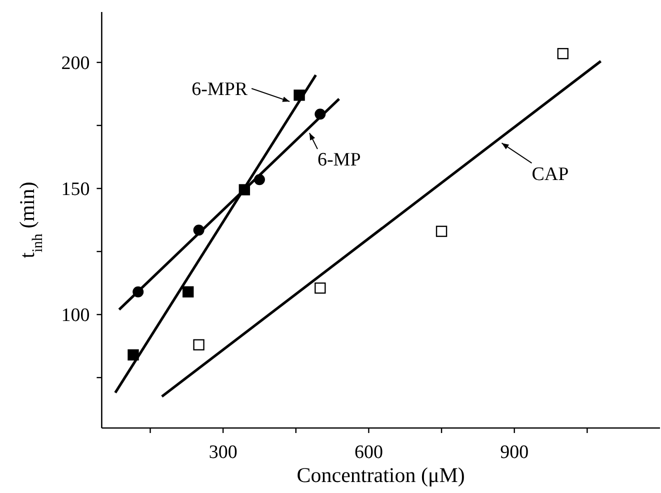  Describe the element at coordinates (223, 452) in the screenshot. I see `x-tick-label: 300` at that location.